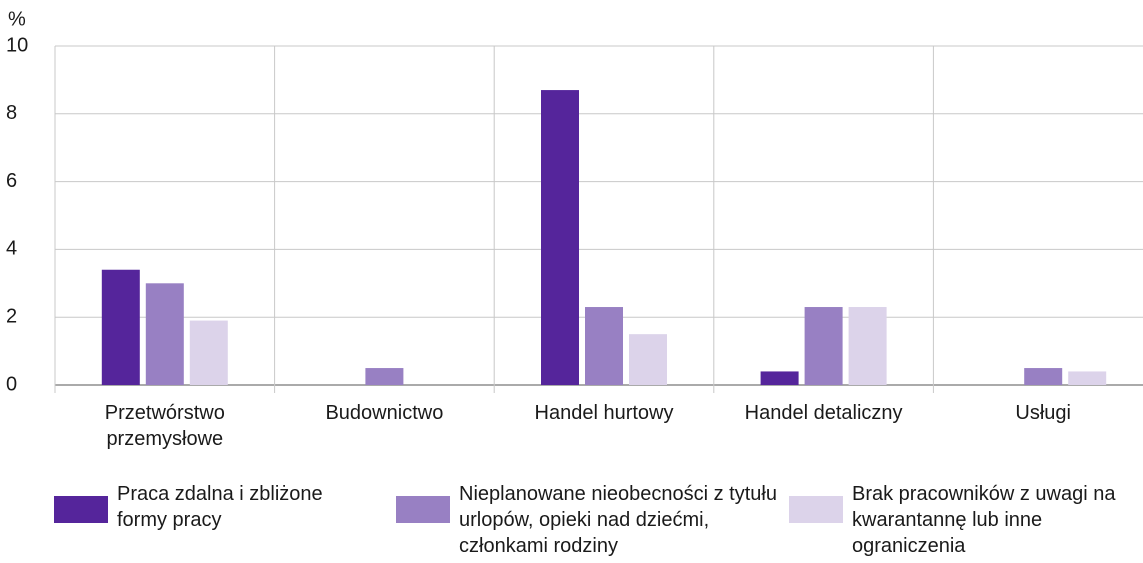 This screenshot has height=563, width=1143. I want to click on x-tick-label: Przetwórstwo przemysłowe, so click(164, 426).